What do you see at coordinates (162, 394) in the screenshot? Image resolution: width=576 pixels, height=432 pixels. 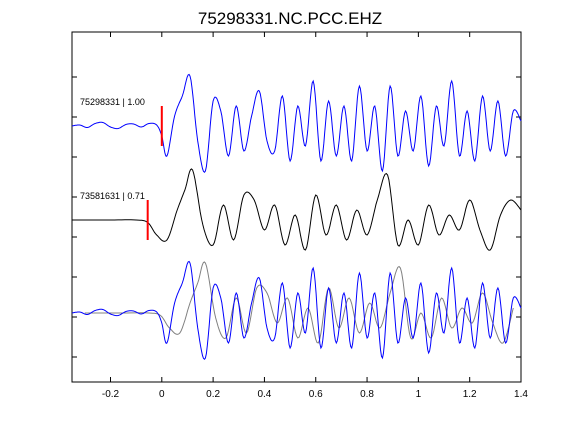 I see `x-tick-label: 0` at bounding box center [162, 394].